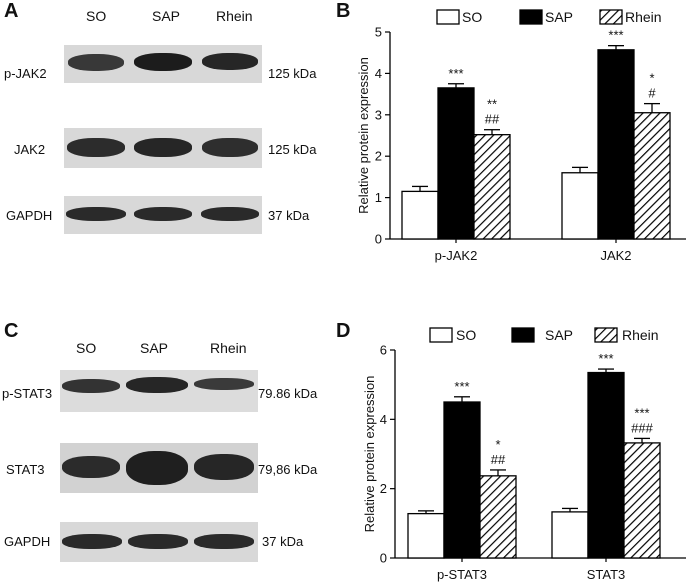 The width and height of the screenshot is (692, 584). Describe the element at coordinates (288, 393) in the screenshot. I see `row-size-p-stat3: 79.86 kDa` at that location.